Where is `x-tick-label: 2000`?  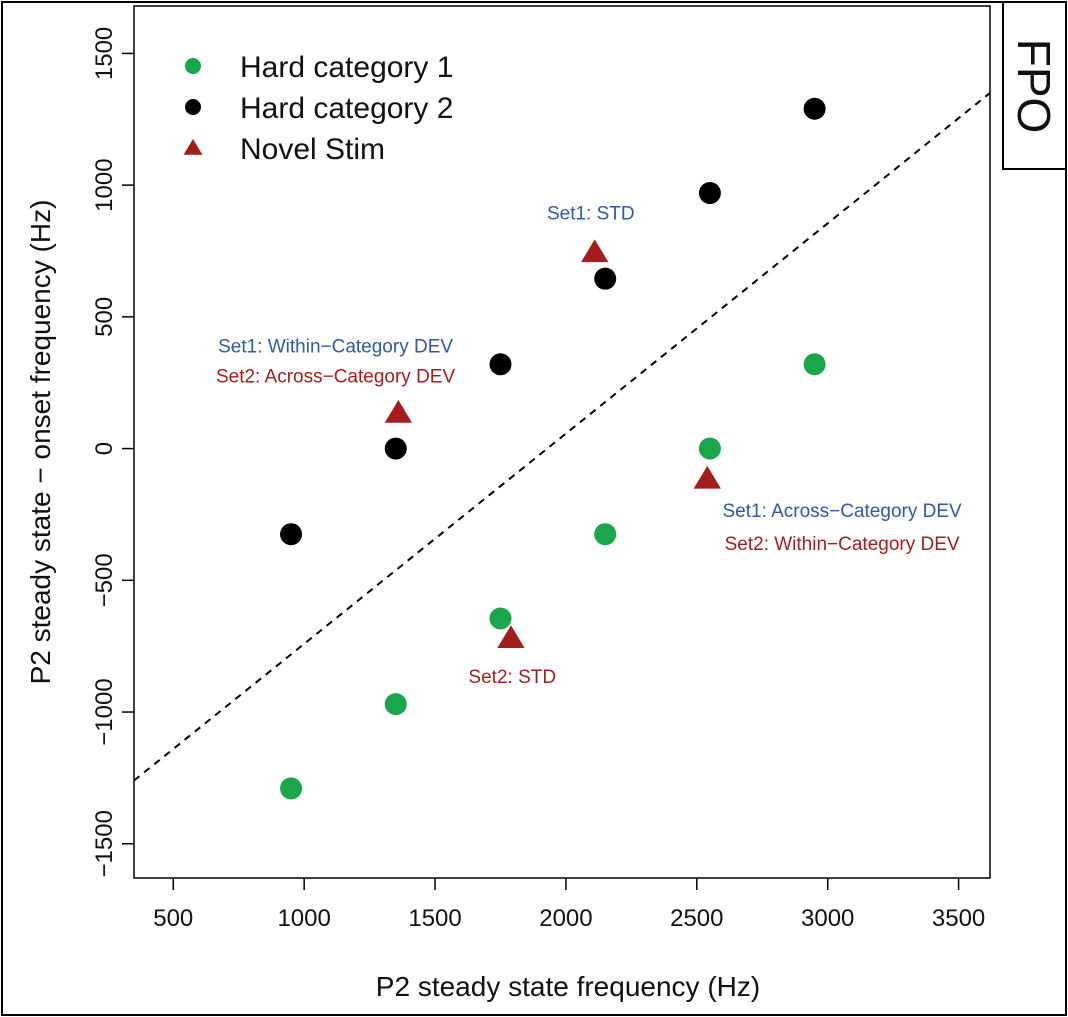 x-tick-label: 2000 is located at coordinates (565, 918).